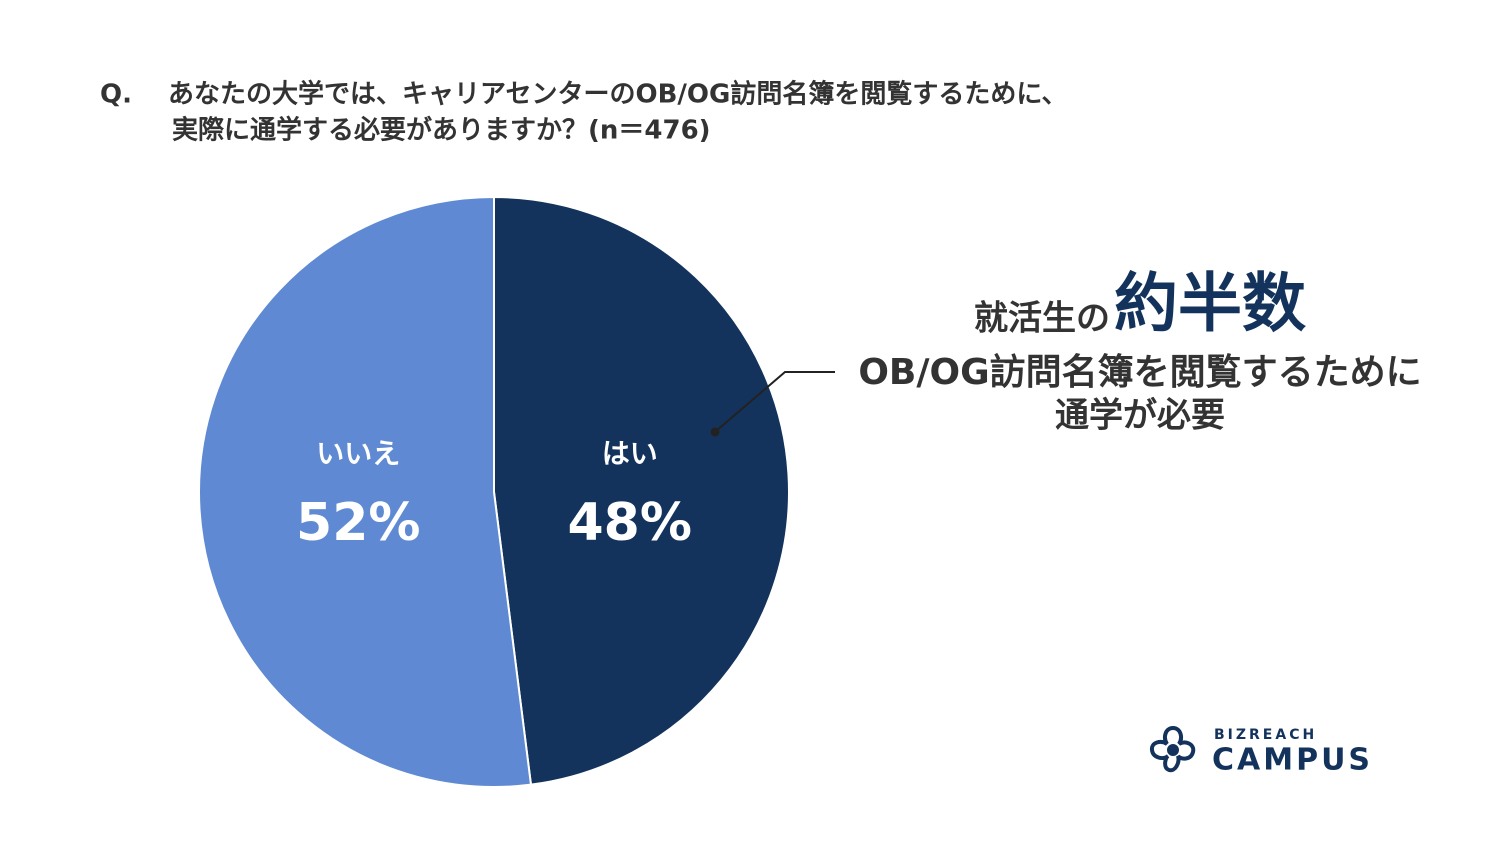 The height and width of the screenshot is (844, 1500). I want to click on pie-slice, so click(641, 490).